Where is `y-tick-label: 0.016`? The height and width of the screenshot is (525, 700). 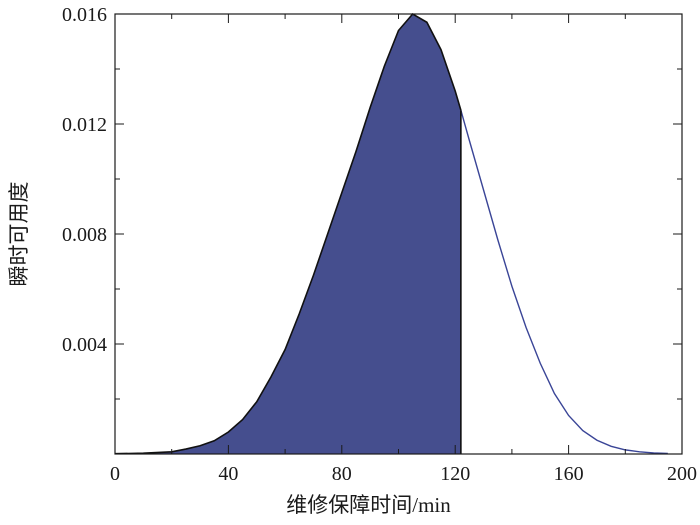 y-tick-label: 0.016 is located at coordinates (84, 15).